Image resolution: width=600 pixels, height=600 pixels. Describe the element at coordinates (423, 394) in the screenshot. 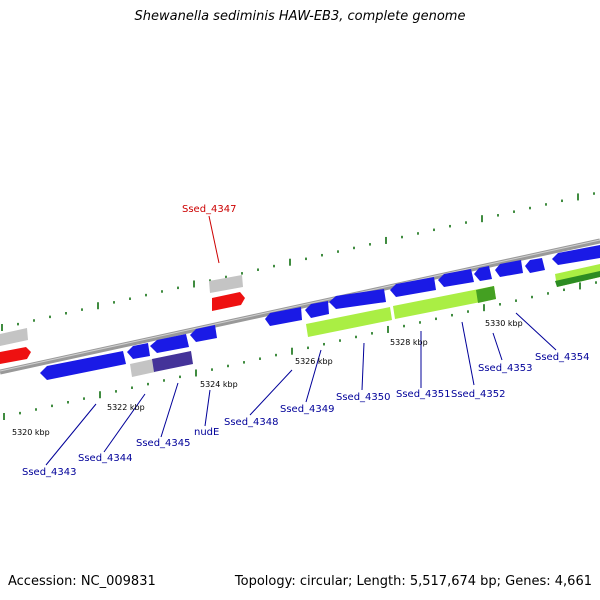

I see `gene-label-ssed-4351: Ssed_4351` at that location.